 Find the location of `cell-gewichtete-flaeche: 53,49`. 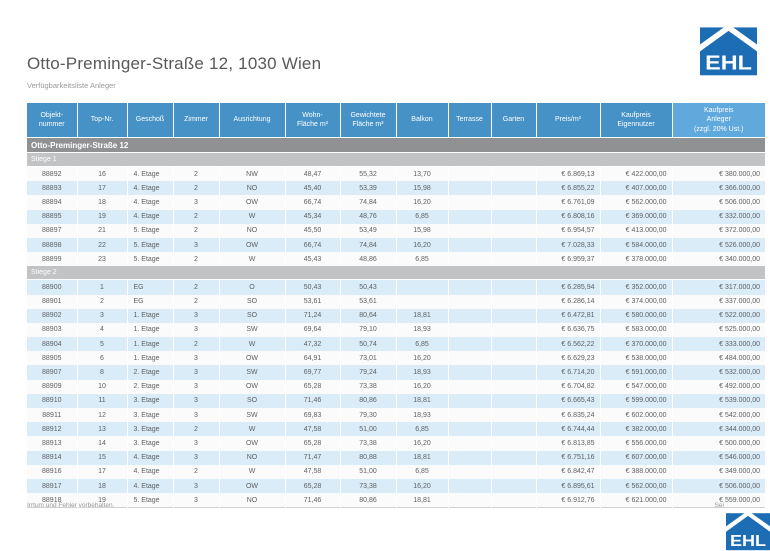

cell-gewichtete-flaeche: 53,49 is located at coordinates (368, 230).